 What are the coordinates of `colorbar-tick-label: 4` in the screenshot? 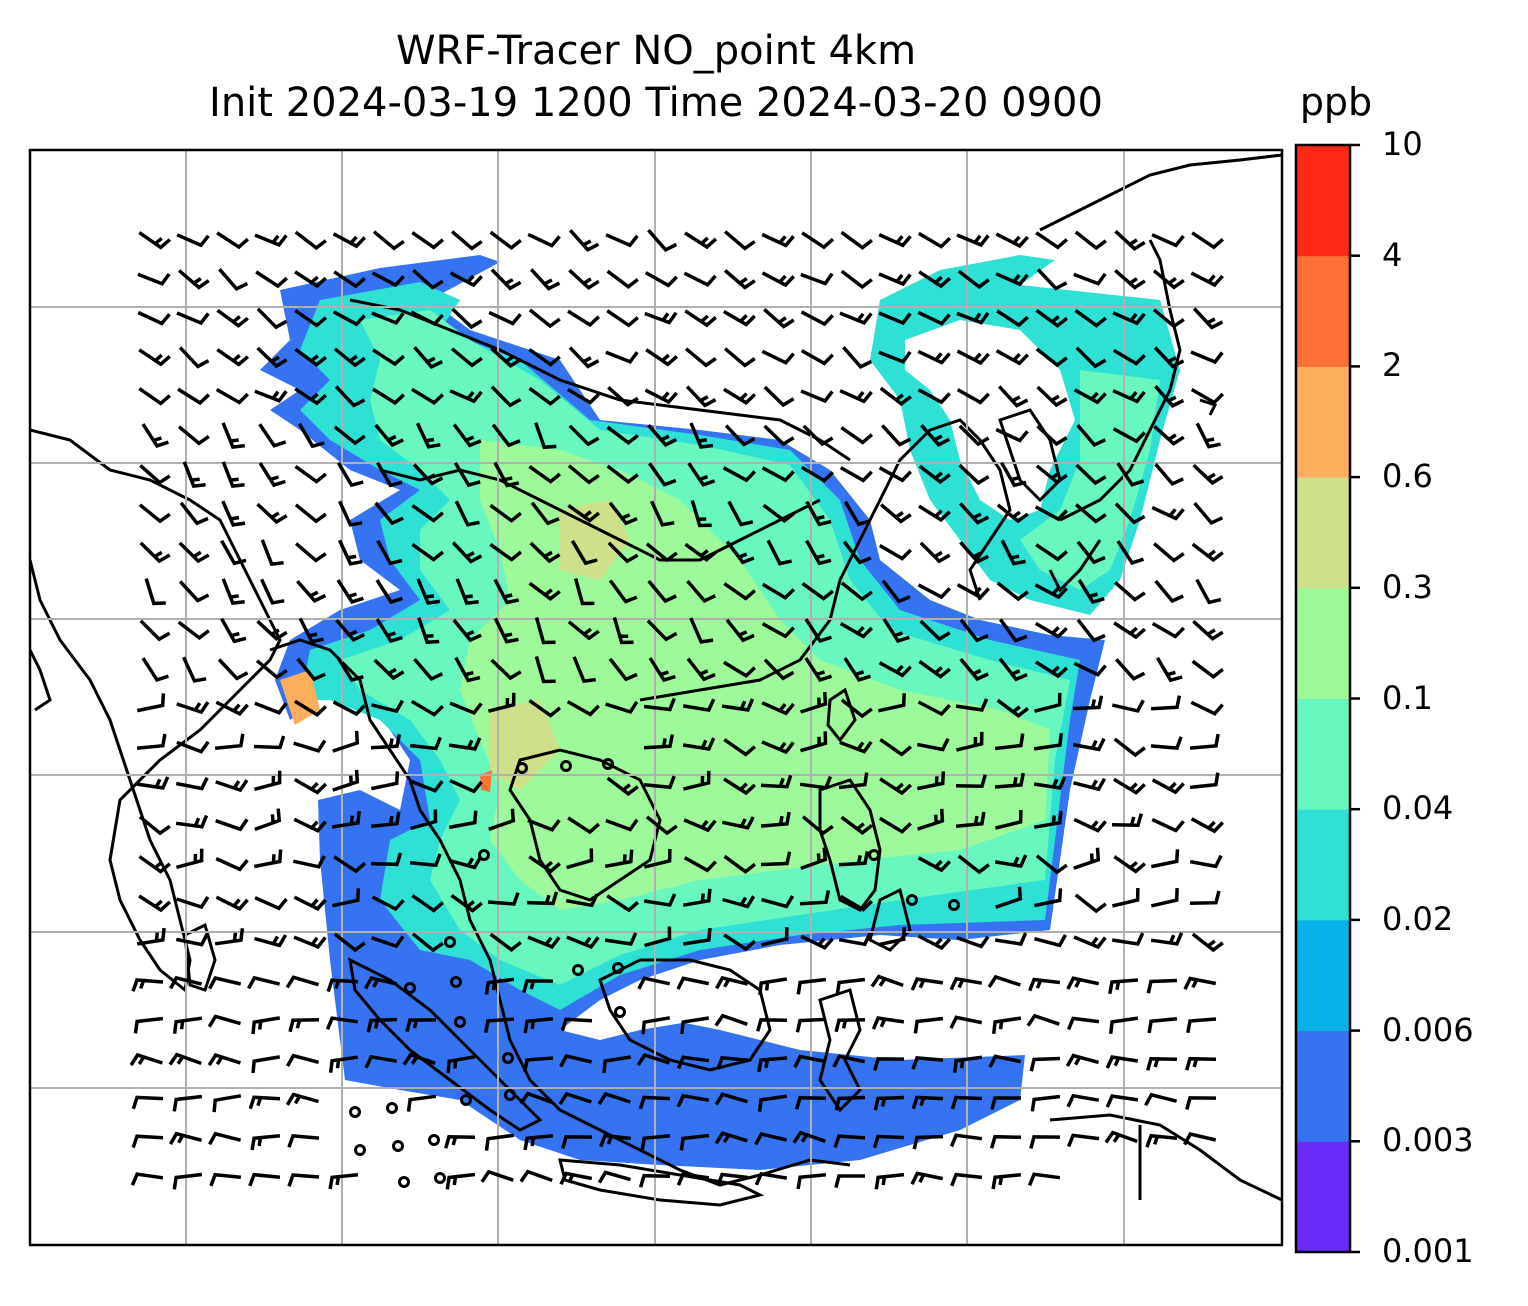 It's located at (1392, 254).